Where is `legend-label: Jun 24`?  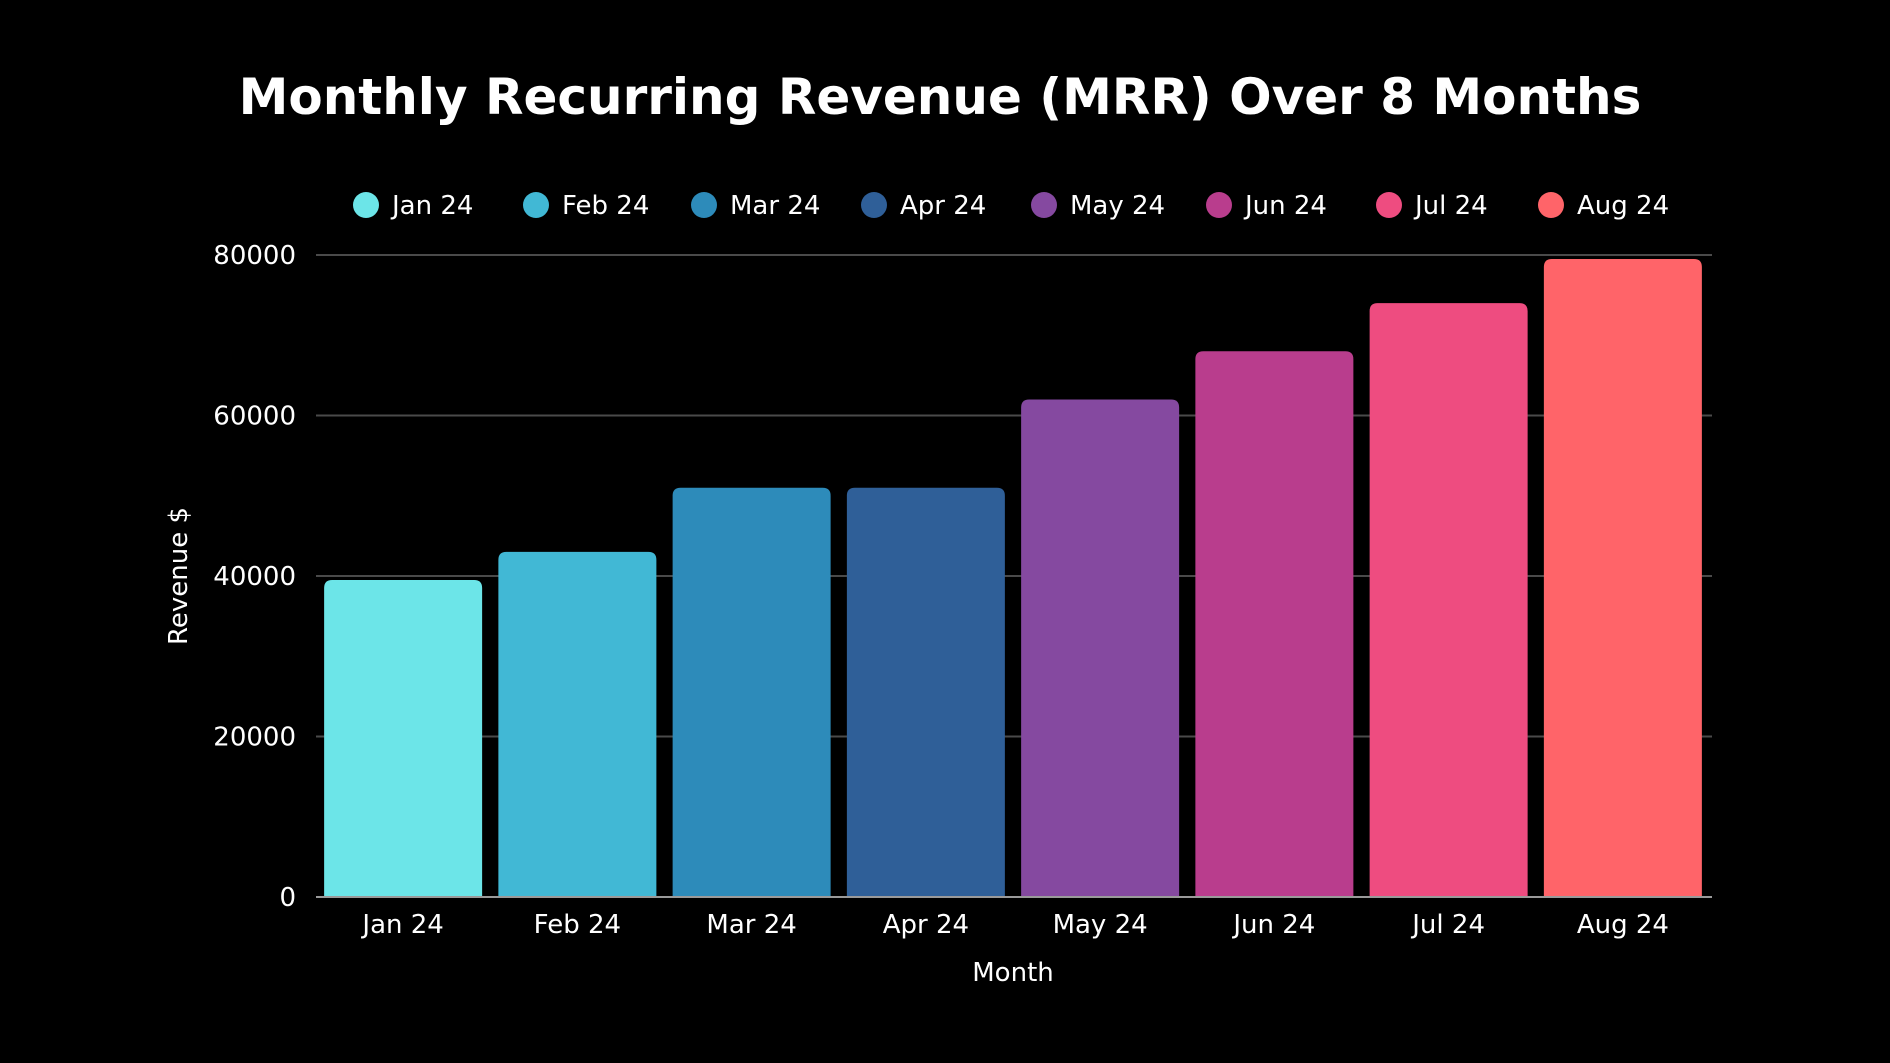 legend-label: Jun 24 is located at coordinates (1285, 206).